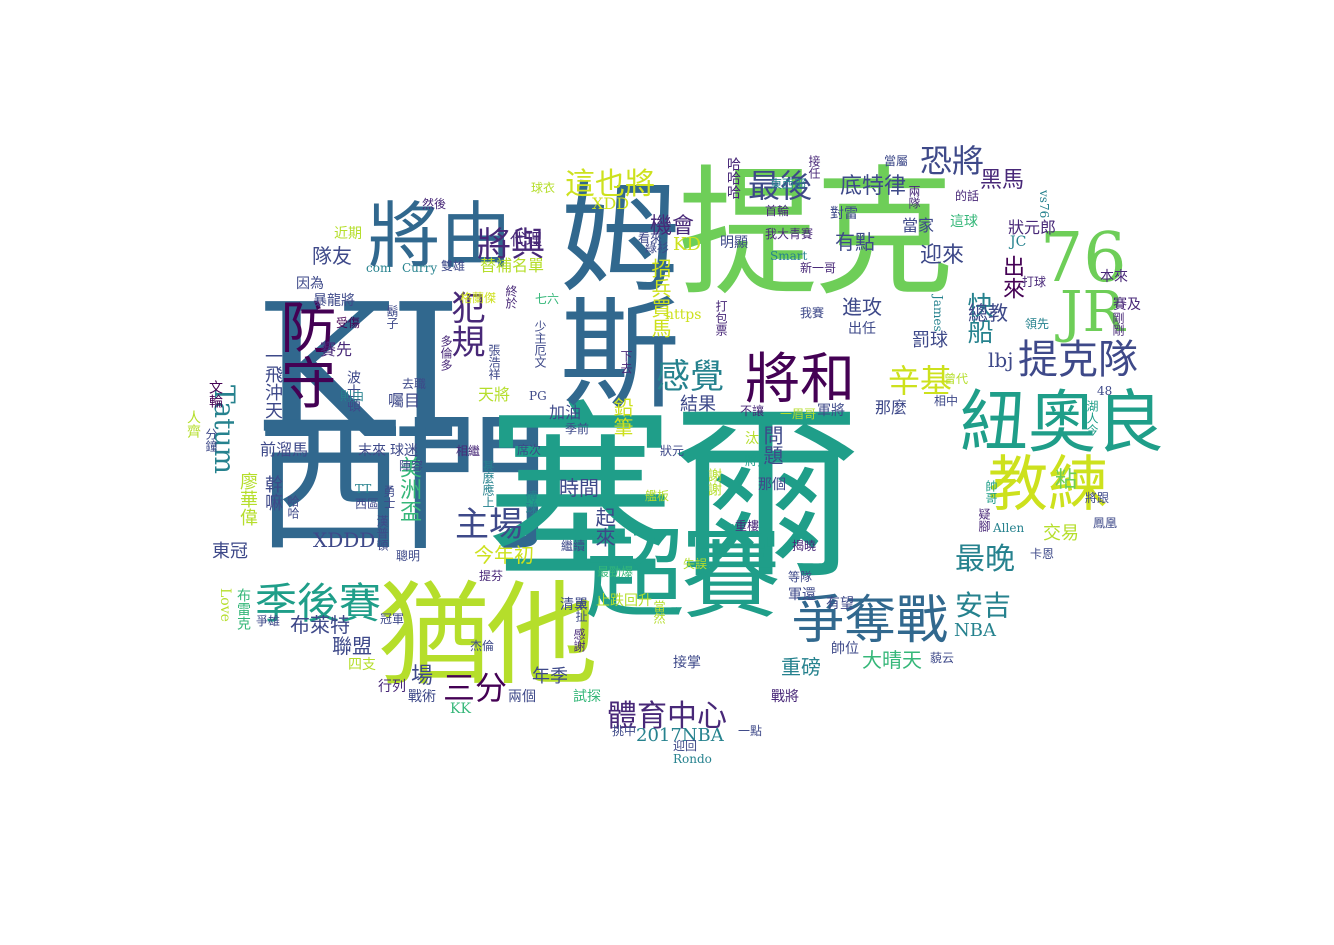 This screenshot has height=945, width=1334. I want to click on cloud-word: 迎來, so click(942, 255).